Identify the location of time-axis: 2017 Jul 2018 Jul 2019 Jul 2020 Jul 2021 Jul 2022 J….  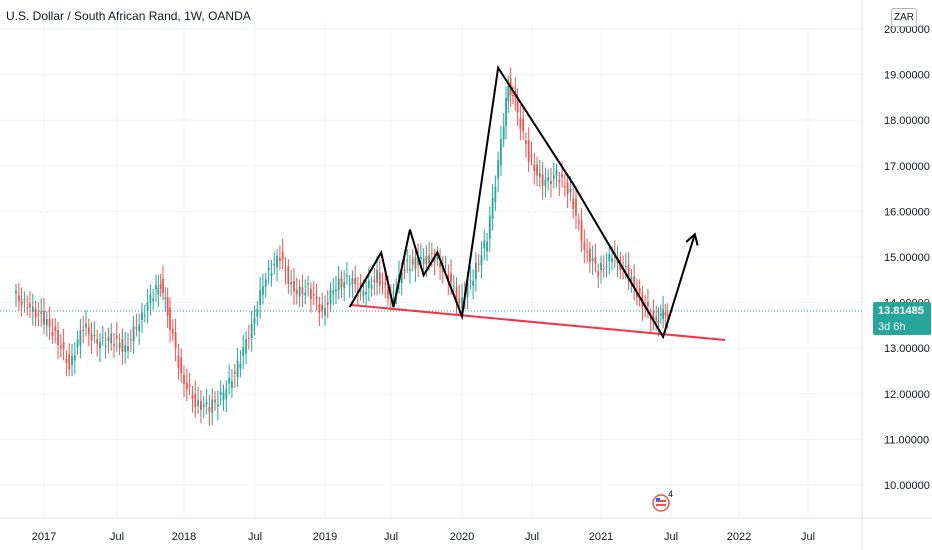
(423, 537).